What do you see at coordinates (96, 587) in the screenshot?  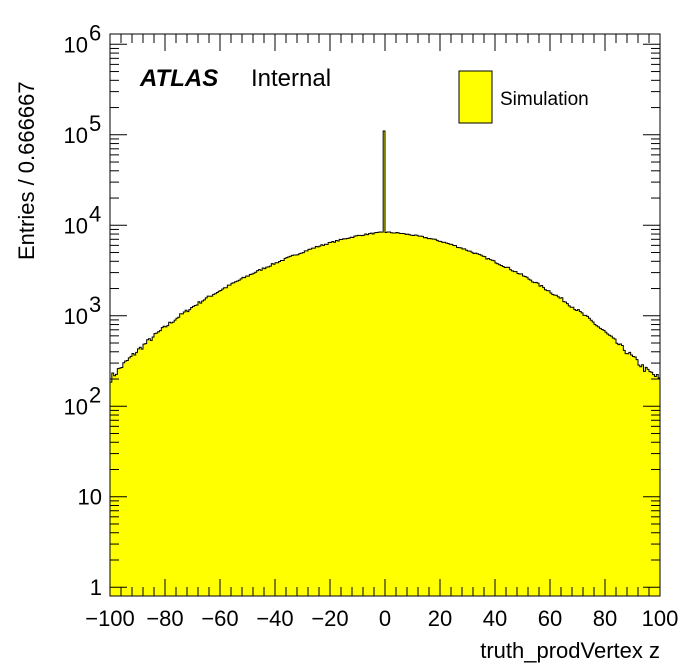 I see `y-tick-label: 1` at bounding box center [96, 587].